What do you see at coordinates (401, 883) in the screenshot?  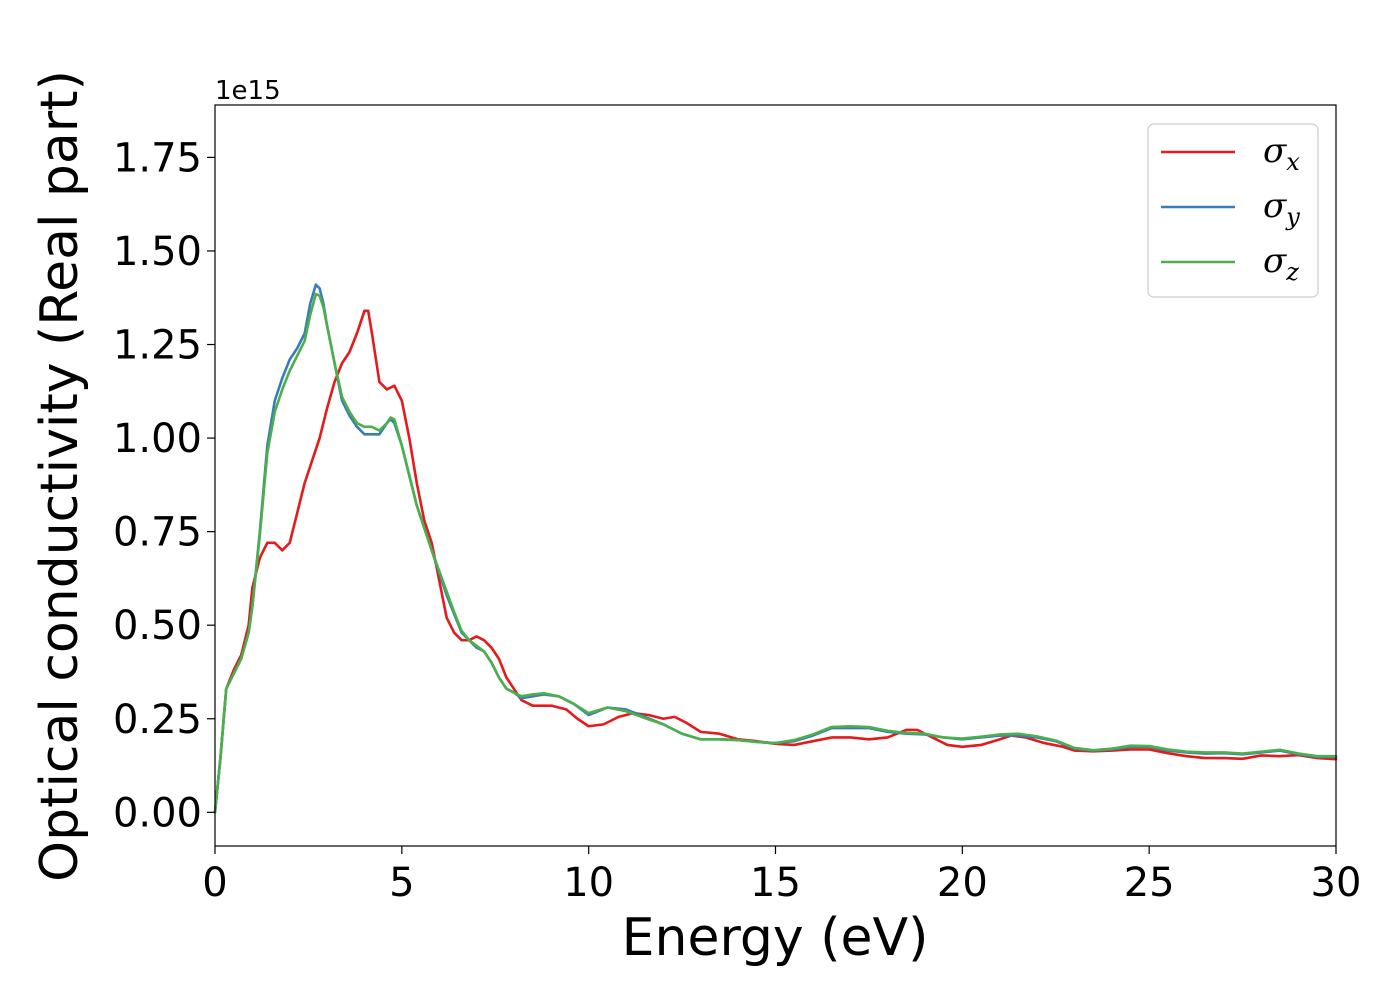 I see `x-tick-label: 5` at bounding box center [401, 883].